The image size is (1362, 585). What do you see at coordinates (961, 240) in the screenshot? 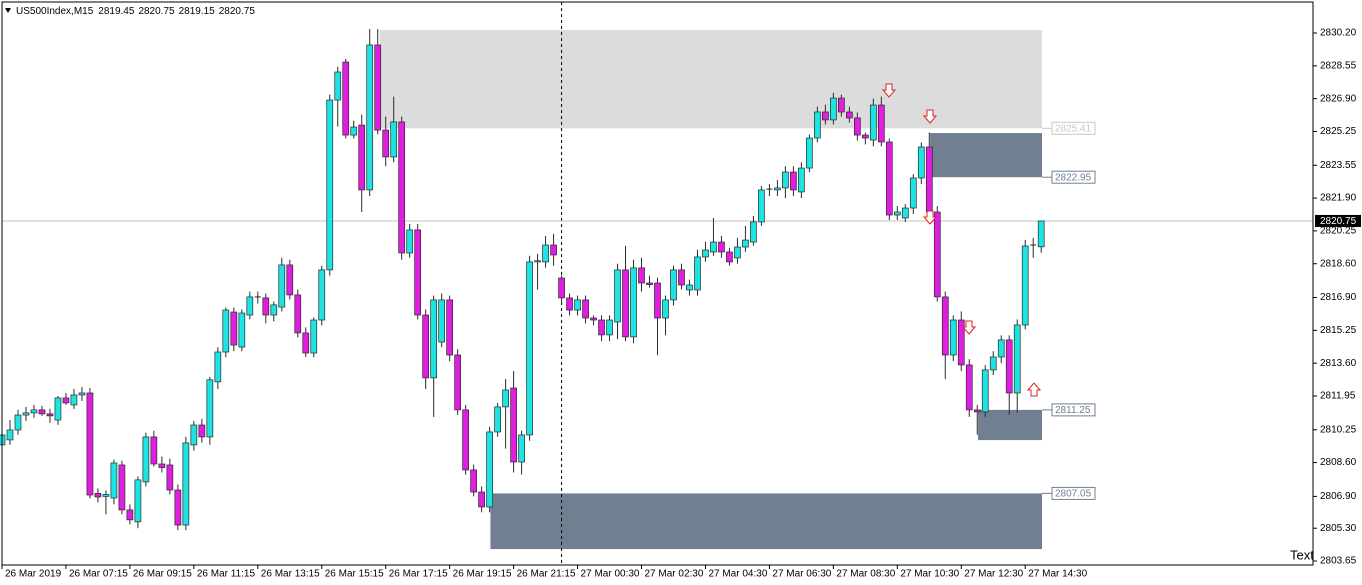
I see `signal-arrows` at bounding box center [961, 240].